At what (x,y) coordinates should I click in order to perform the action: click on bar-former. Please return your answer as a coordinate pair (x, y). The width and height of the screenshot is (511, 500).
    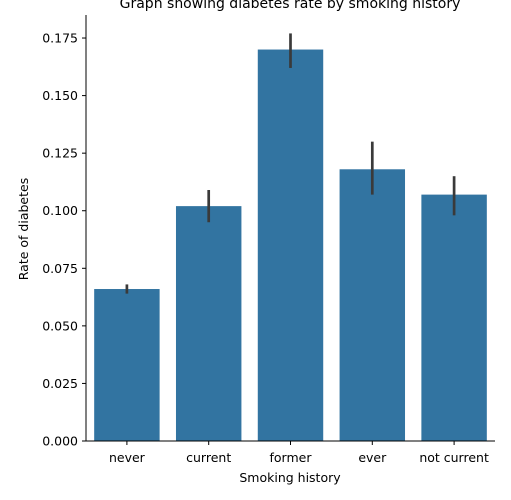
    Looking at the image, I should click on (290, 245).